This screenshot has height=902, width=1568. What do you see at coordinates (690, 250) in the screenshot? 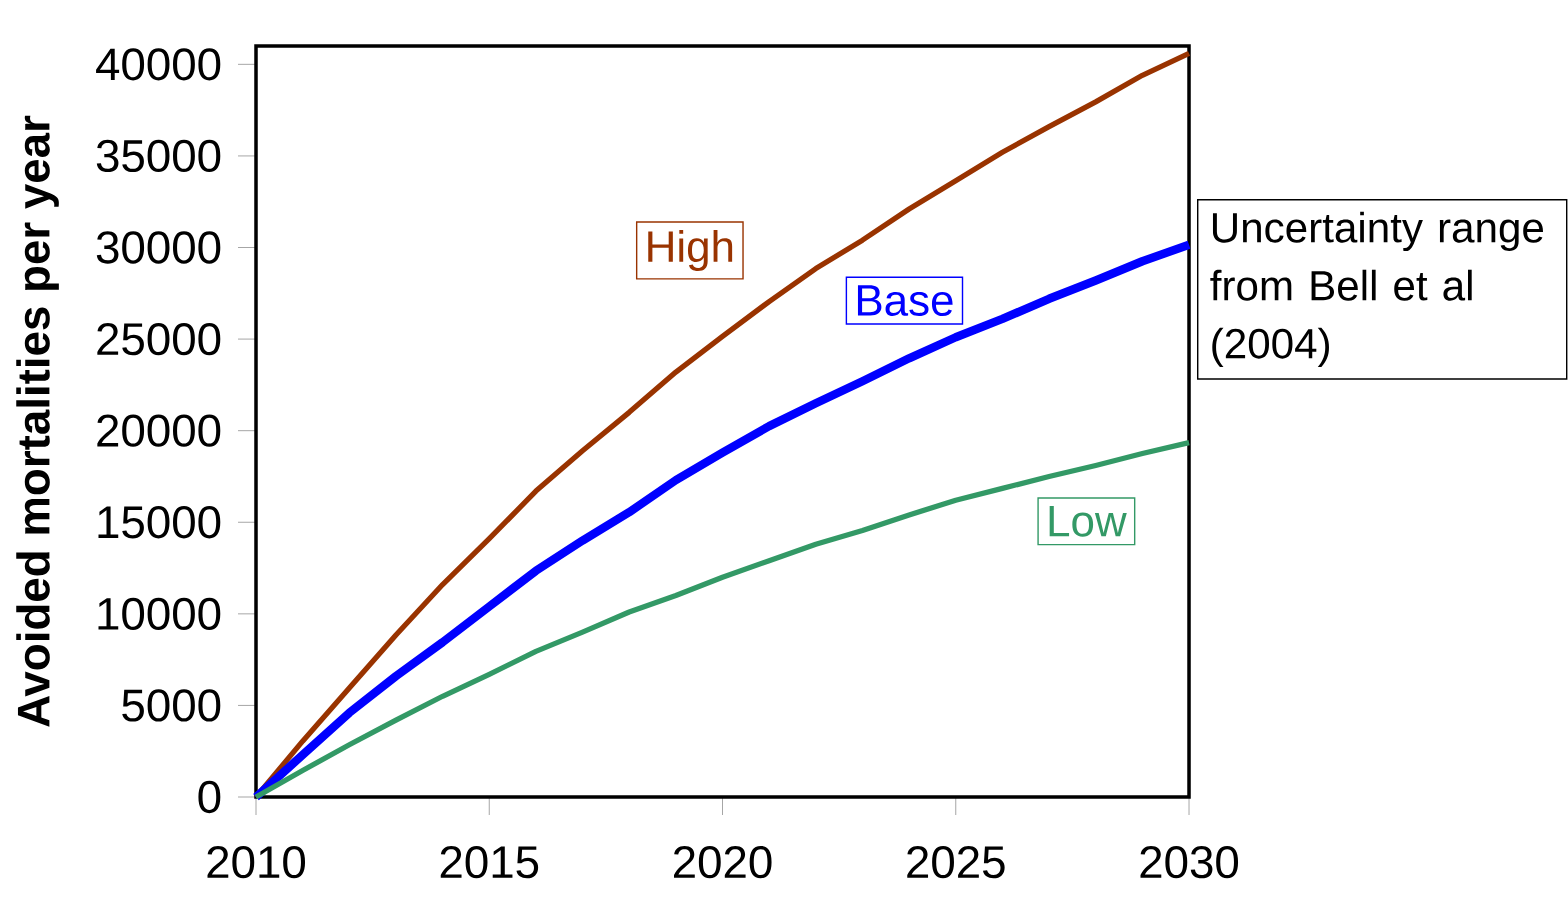
I see `series-label: High` at bounding box center [690, 250].